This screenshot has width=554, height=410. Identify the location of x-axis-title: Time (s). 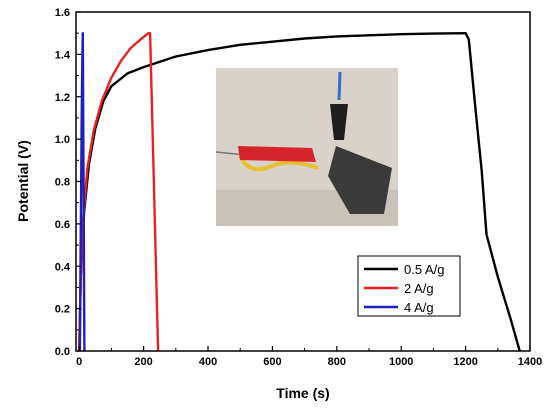
(302, 393).